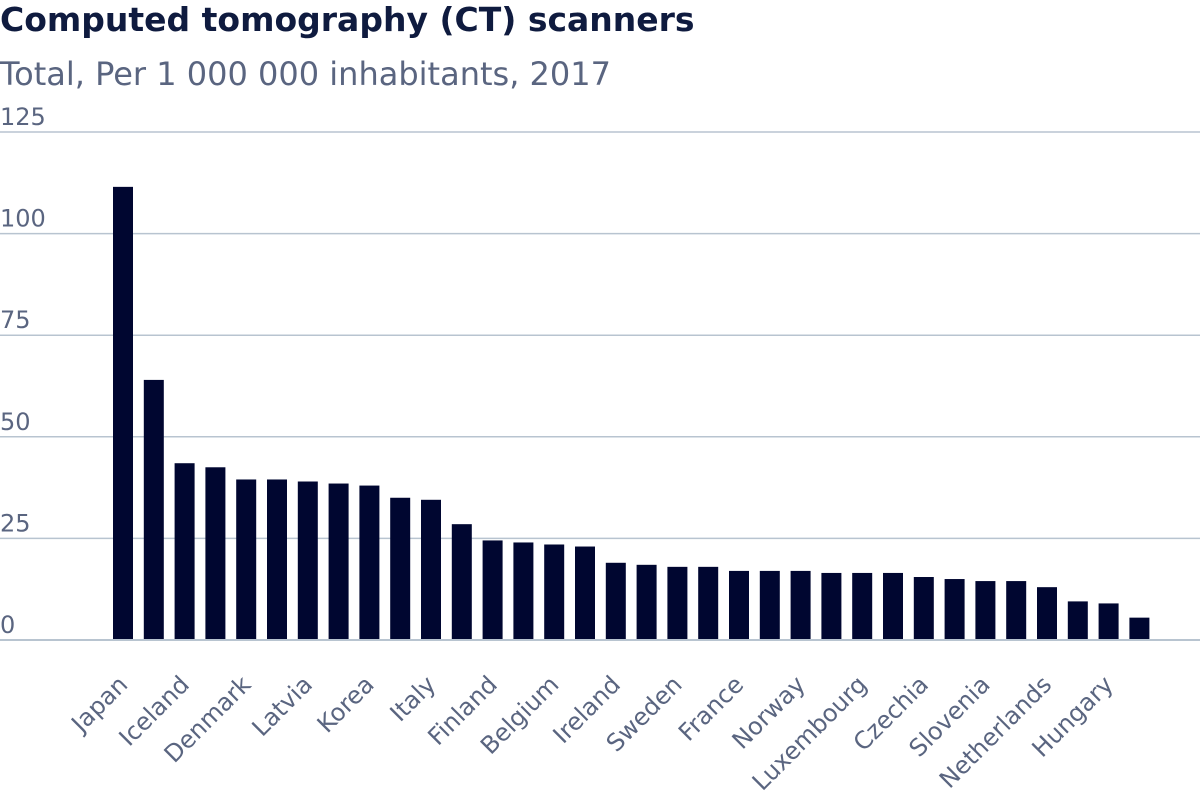  I want to click on y-axis-ticks: 0 25 50 75 100 125, so click(23, 371).